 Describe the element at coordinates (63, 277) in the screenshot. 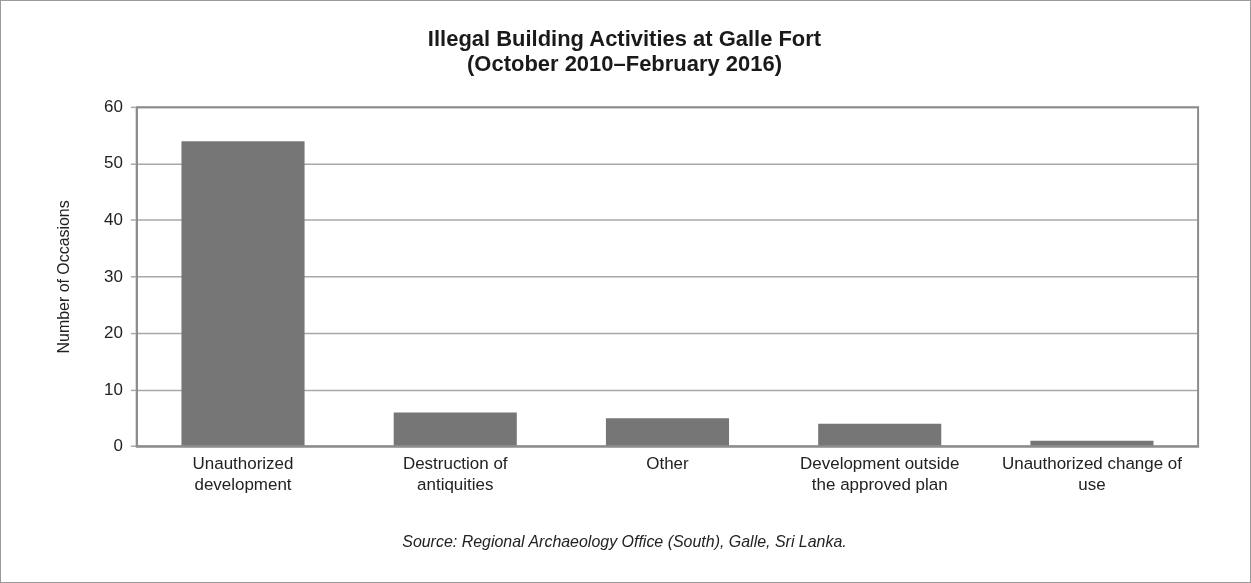

I see `y-axis-title: Number of Occasions` at that location.